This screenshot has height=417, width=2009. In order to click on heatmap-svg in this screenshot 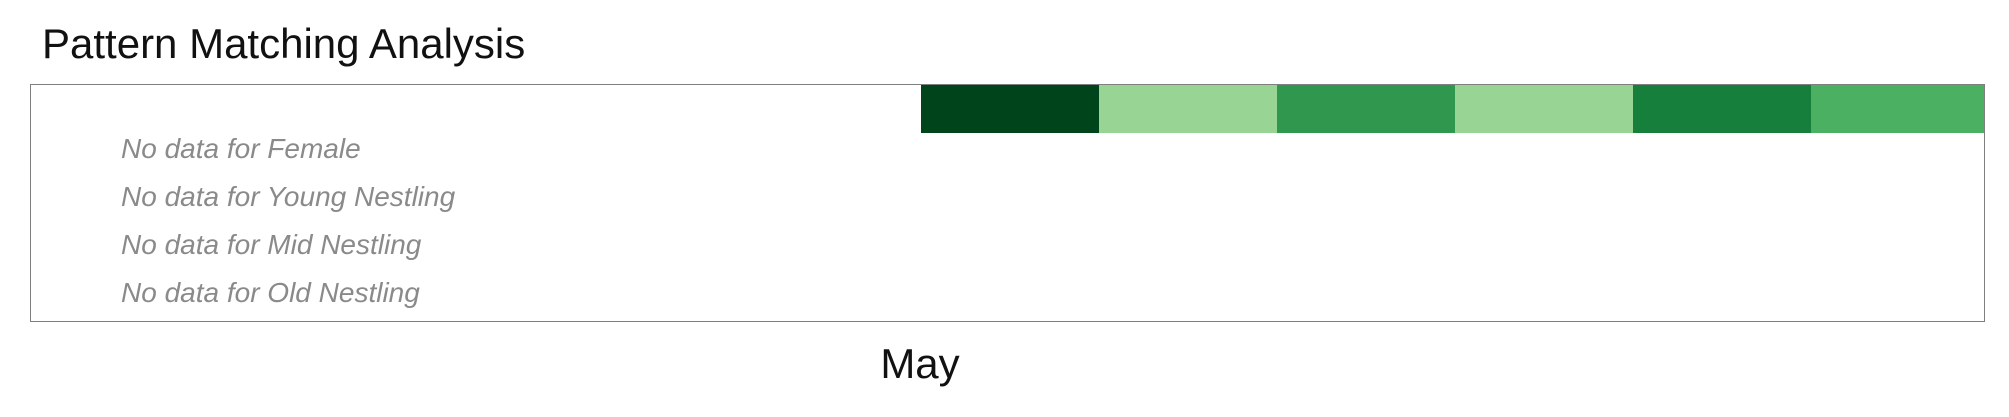, I will do `click(1452, 109)`.